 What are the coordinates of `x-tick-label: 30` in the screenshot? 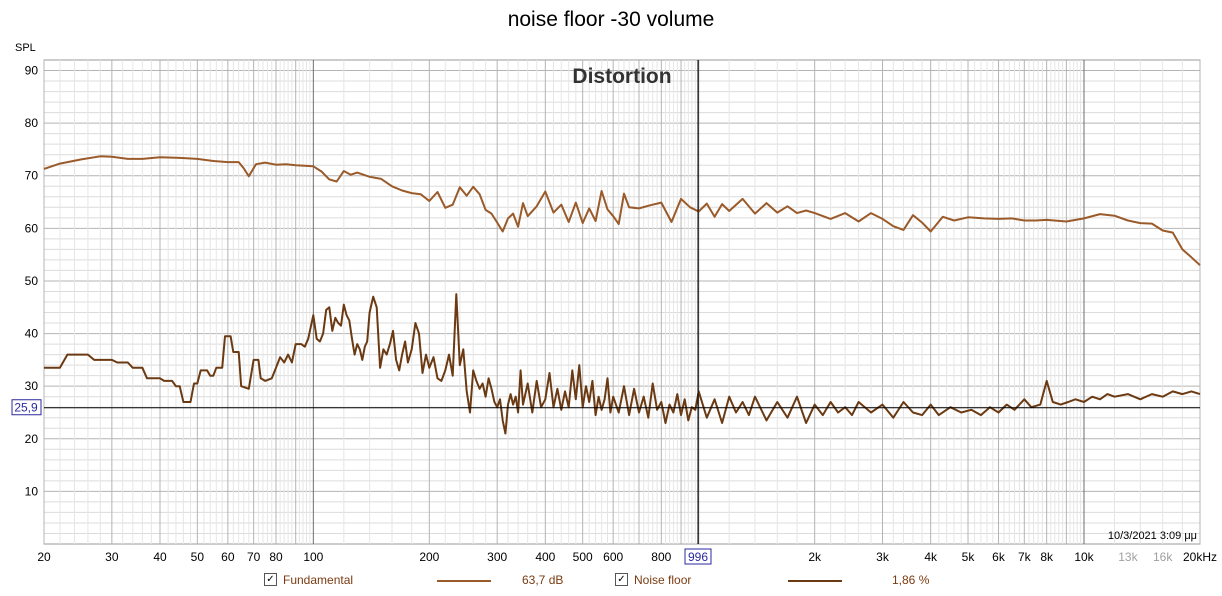 It's located at (112, 557).